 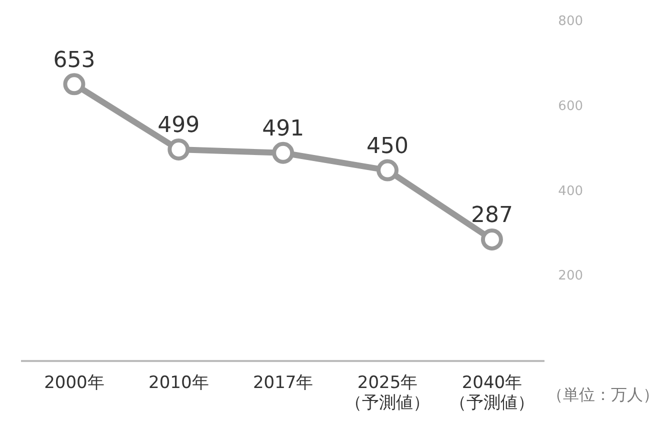 What do you see at coordinates (283, 129) in the screenshot?
I see `data-label: 491` at bounding box center [283, 129].